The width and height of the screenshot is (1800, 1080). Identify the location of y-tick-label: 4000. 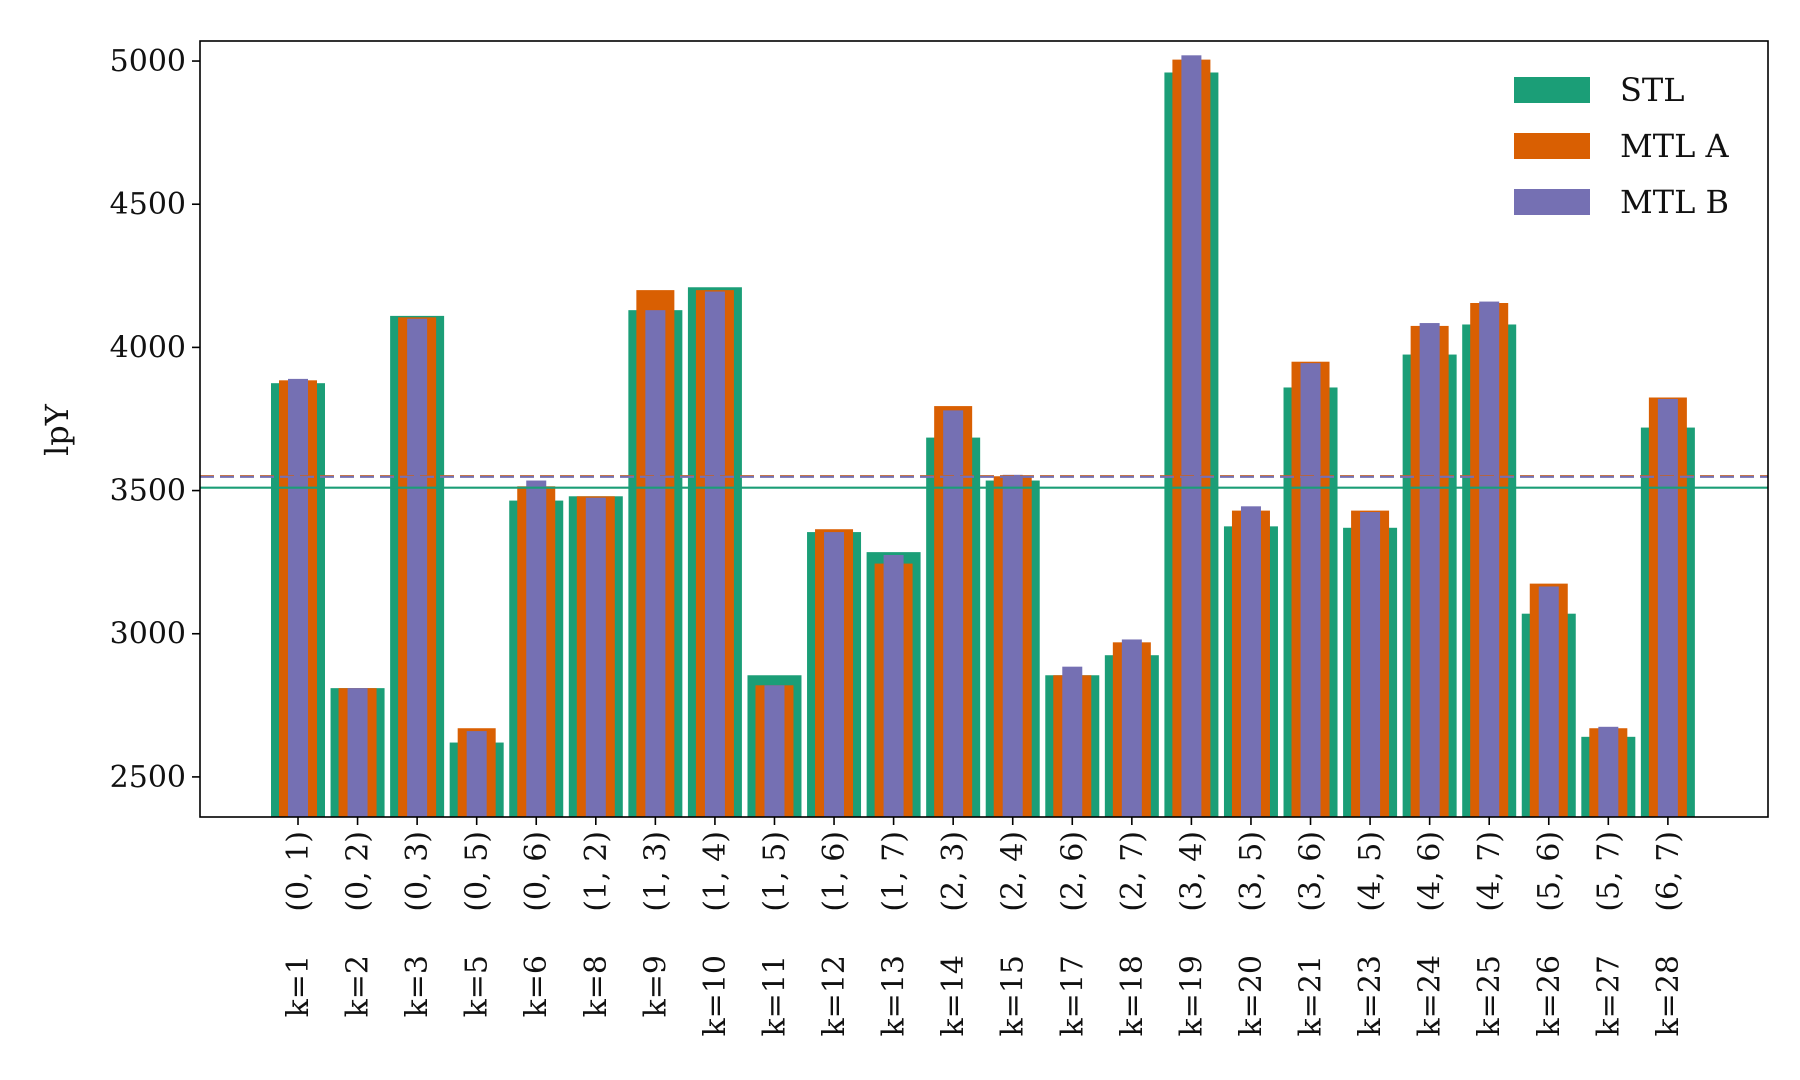
(148, 347).